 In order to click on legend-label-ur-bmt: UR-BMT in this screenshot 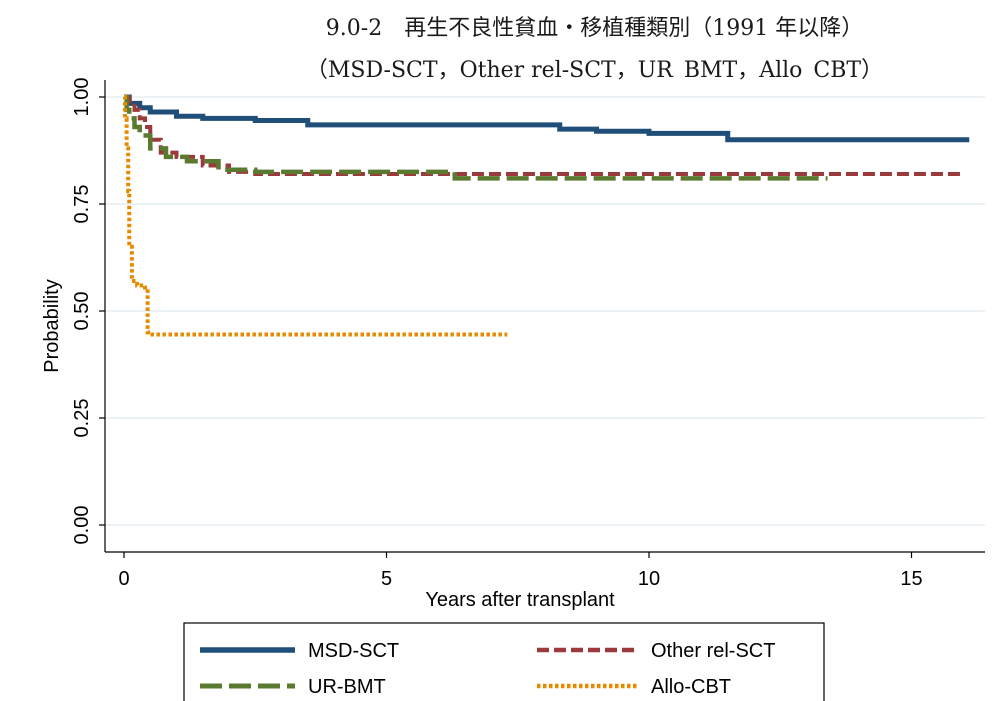, I will do `click(347, 687)`.